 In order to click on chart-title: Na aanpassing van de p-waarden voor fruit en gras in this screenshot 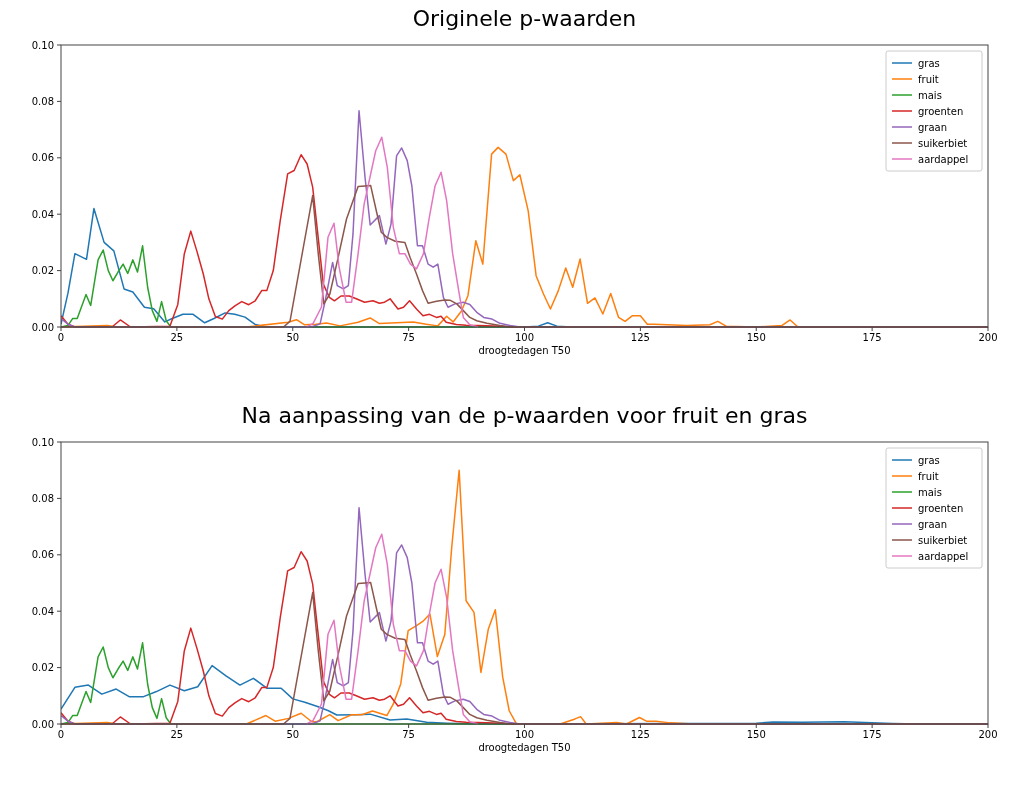, I will do `click(524, 415)`.